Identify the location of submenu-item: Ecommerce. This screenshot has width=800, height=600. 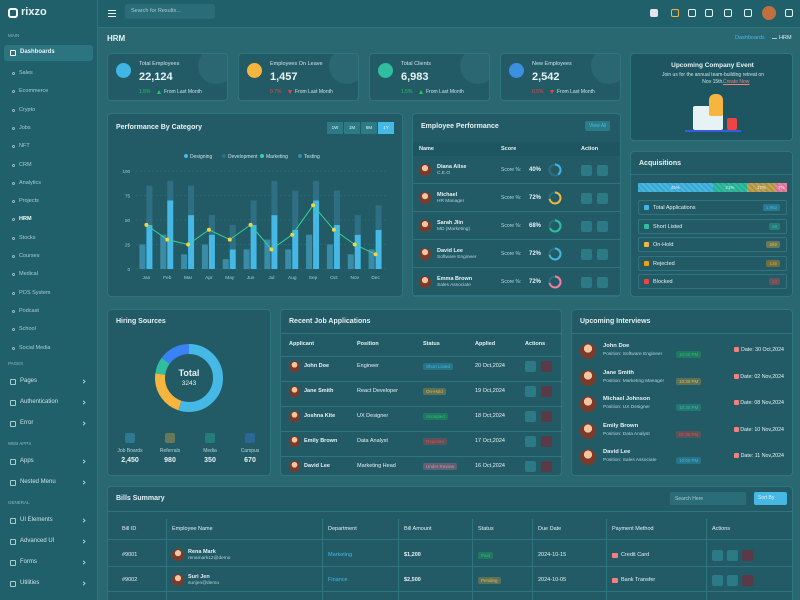
(34, 91).